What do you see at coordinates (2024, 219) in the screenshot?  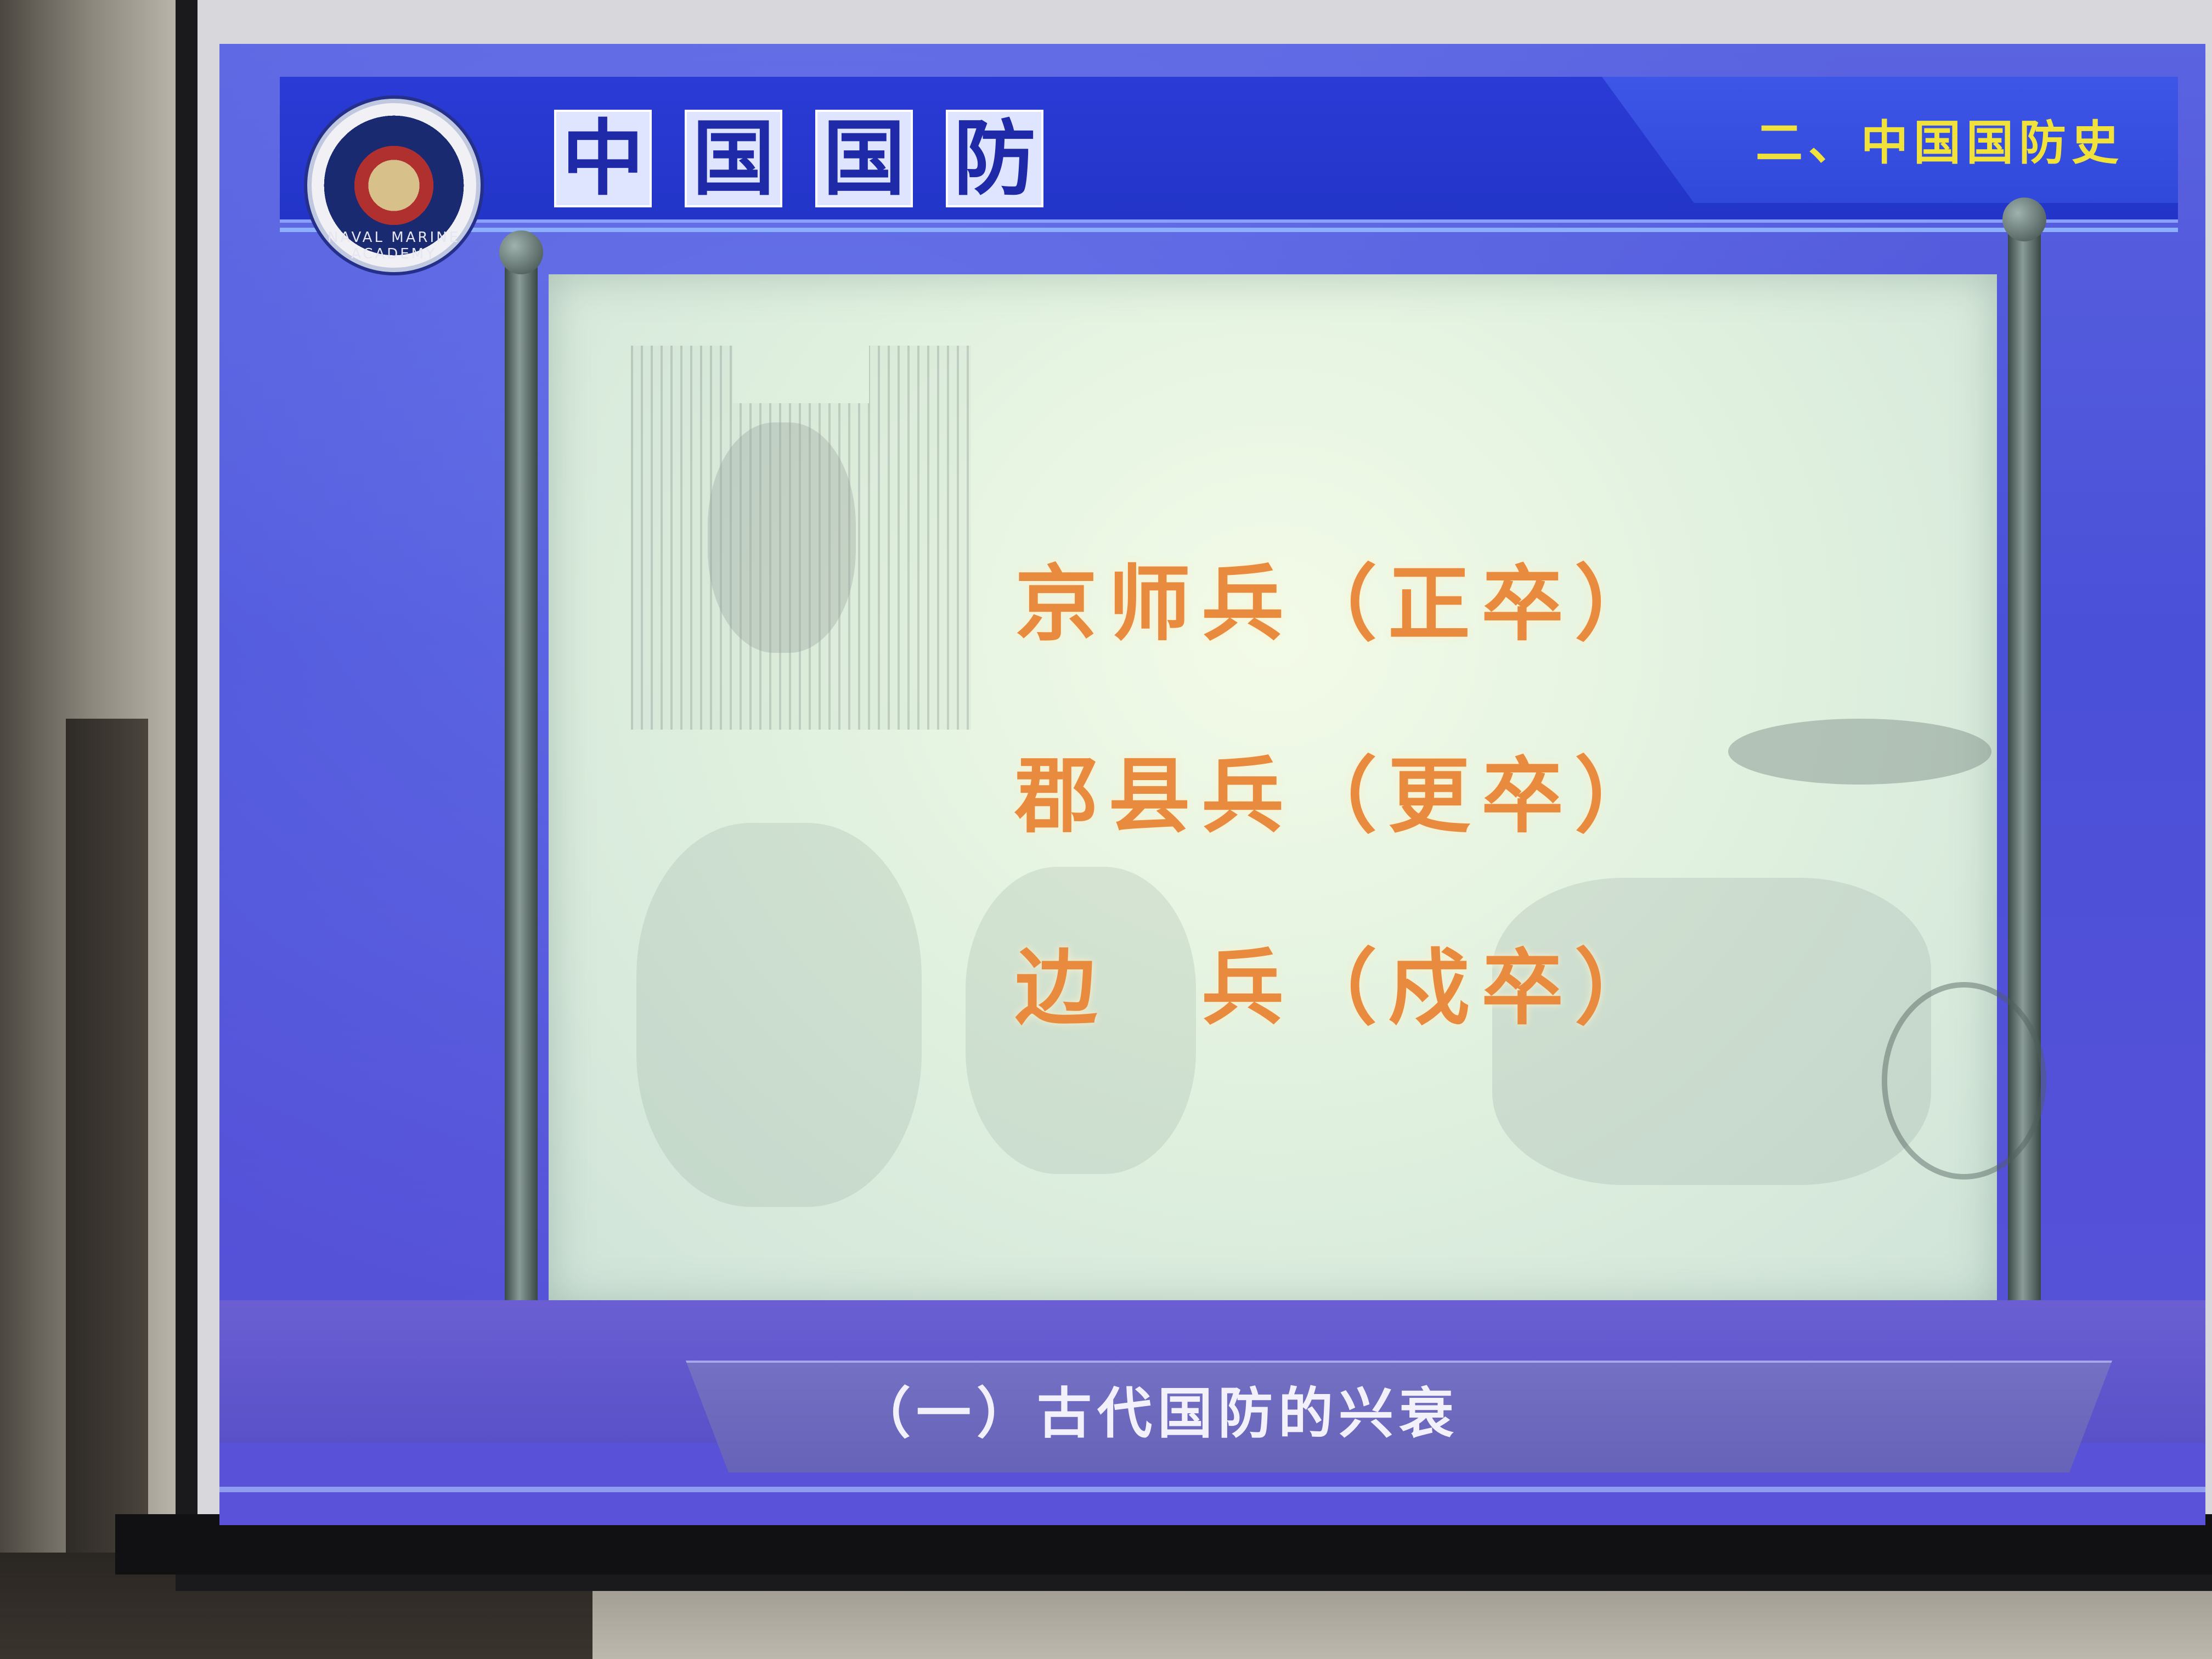 I see `scroll-right-knob-top` at bounding box center [2024, 219].